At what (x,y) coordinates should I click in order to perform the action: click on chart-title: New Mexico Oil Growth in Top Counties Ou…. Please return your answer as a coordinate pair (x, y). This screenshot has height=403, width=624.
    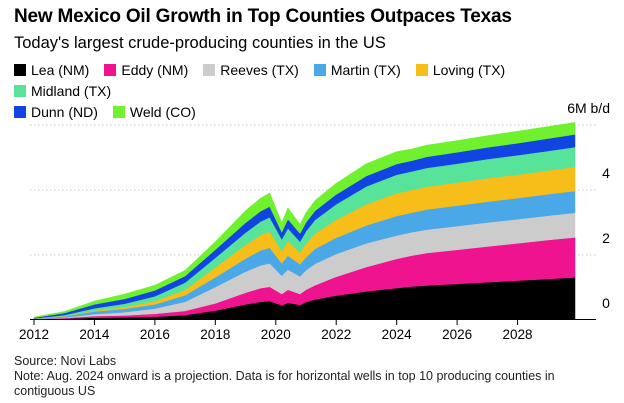
    Looking at the image, I should click on (263, 16).